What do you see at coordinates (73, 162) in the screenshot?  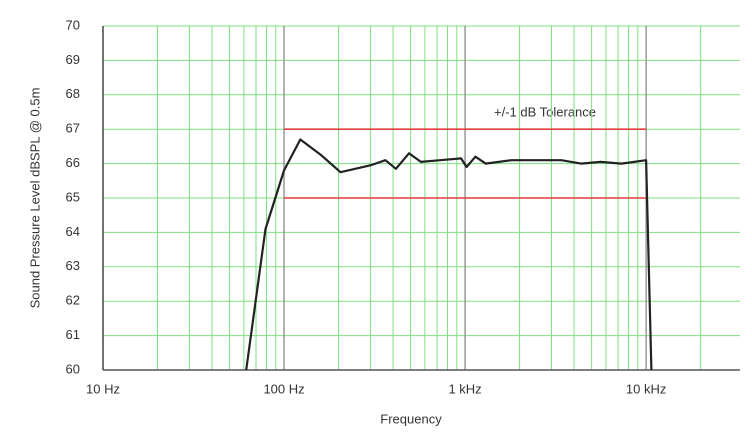 I see `y-tick-label: 66` at bounding box center [73, 162].